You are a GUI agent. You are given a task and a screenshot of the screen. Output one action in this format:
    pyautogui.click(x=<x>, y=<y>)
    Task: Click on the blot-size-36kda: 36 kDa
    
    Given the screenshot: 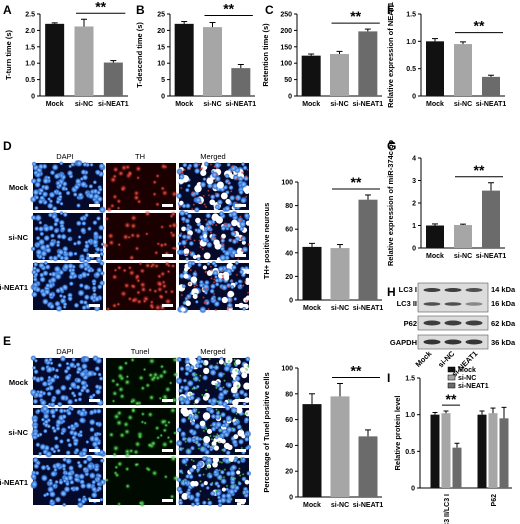 What is the action you would take?
    pyautogui.click(x=503, y=342)
    